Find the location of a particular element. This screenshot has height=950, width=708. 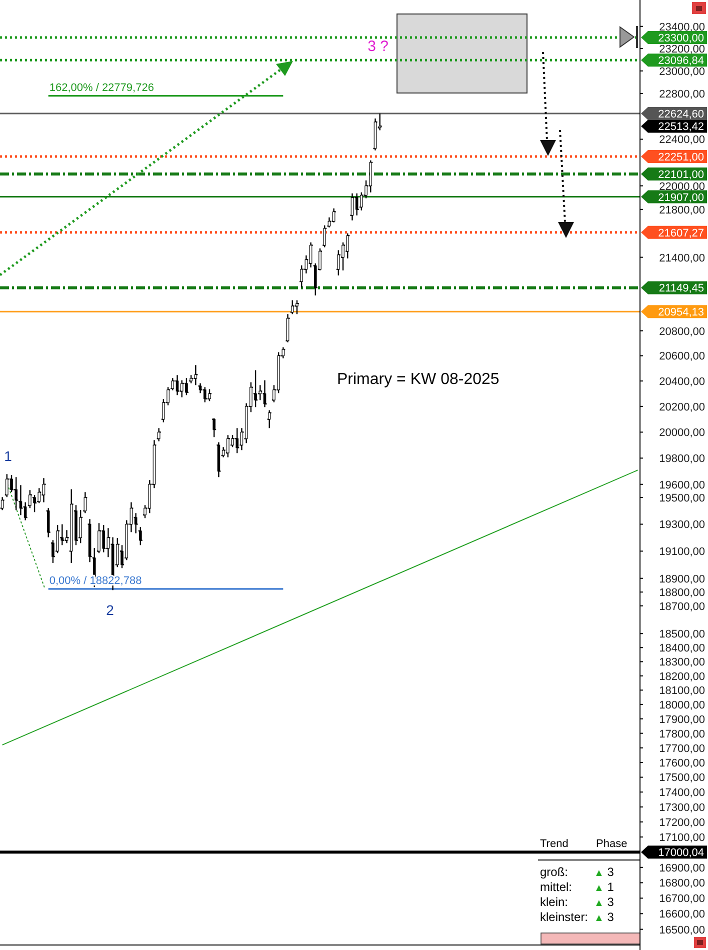

y-tick-label: 16500,00 is located at coordinates (682, 930).